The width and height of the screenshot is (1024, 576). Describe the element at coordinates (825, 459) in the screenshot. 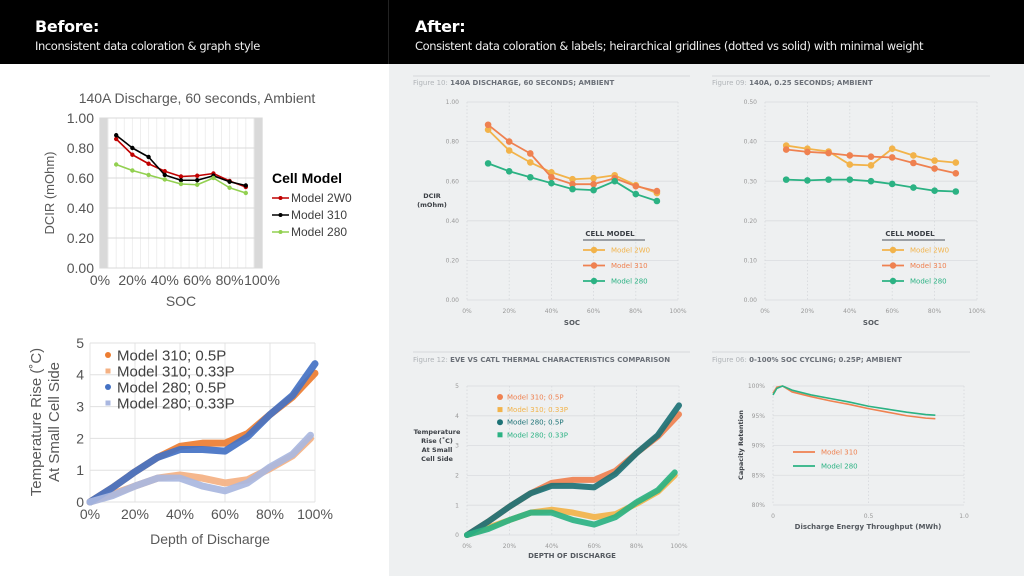

I see `legend: Model 310 Model 280` at that location.